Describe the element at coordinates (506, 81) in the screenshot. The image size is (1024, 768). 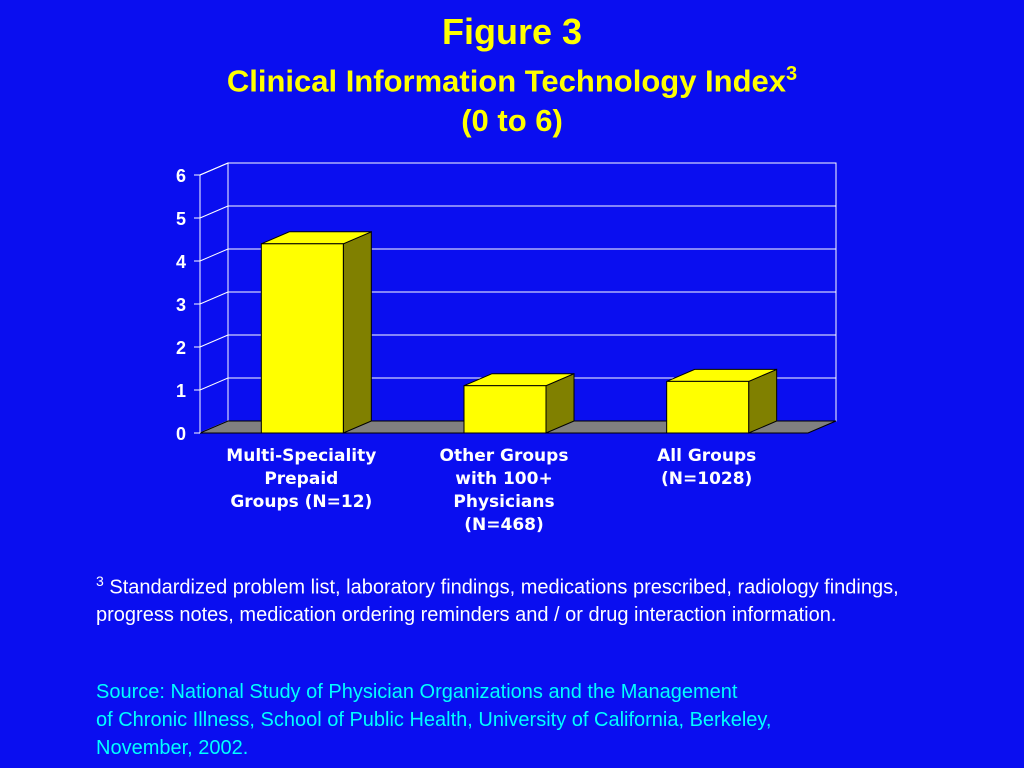
I see `subtitle-text: Clinical Information Technology Index` at that location.